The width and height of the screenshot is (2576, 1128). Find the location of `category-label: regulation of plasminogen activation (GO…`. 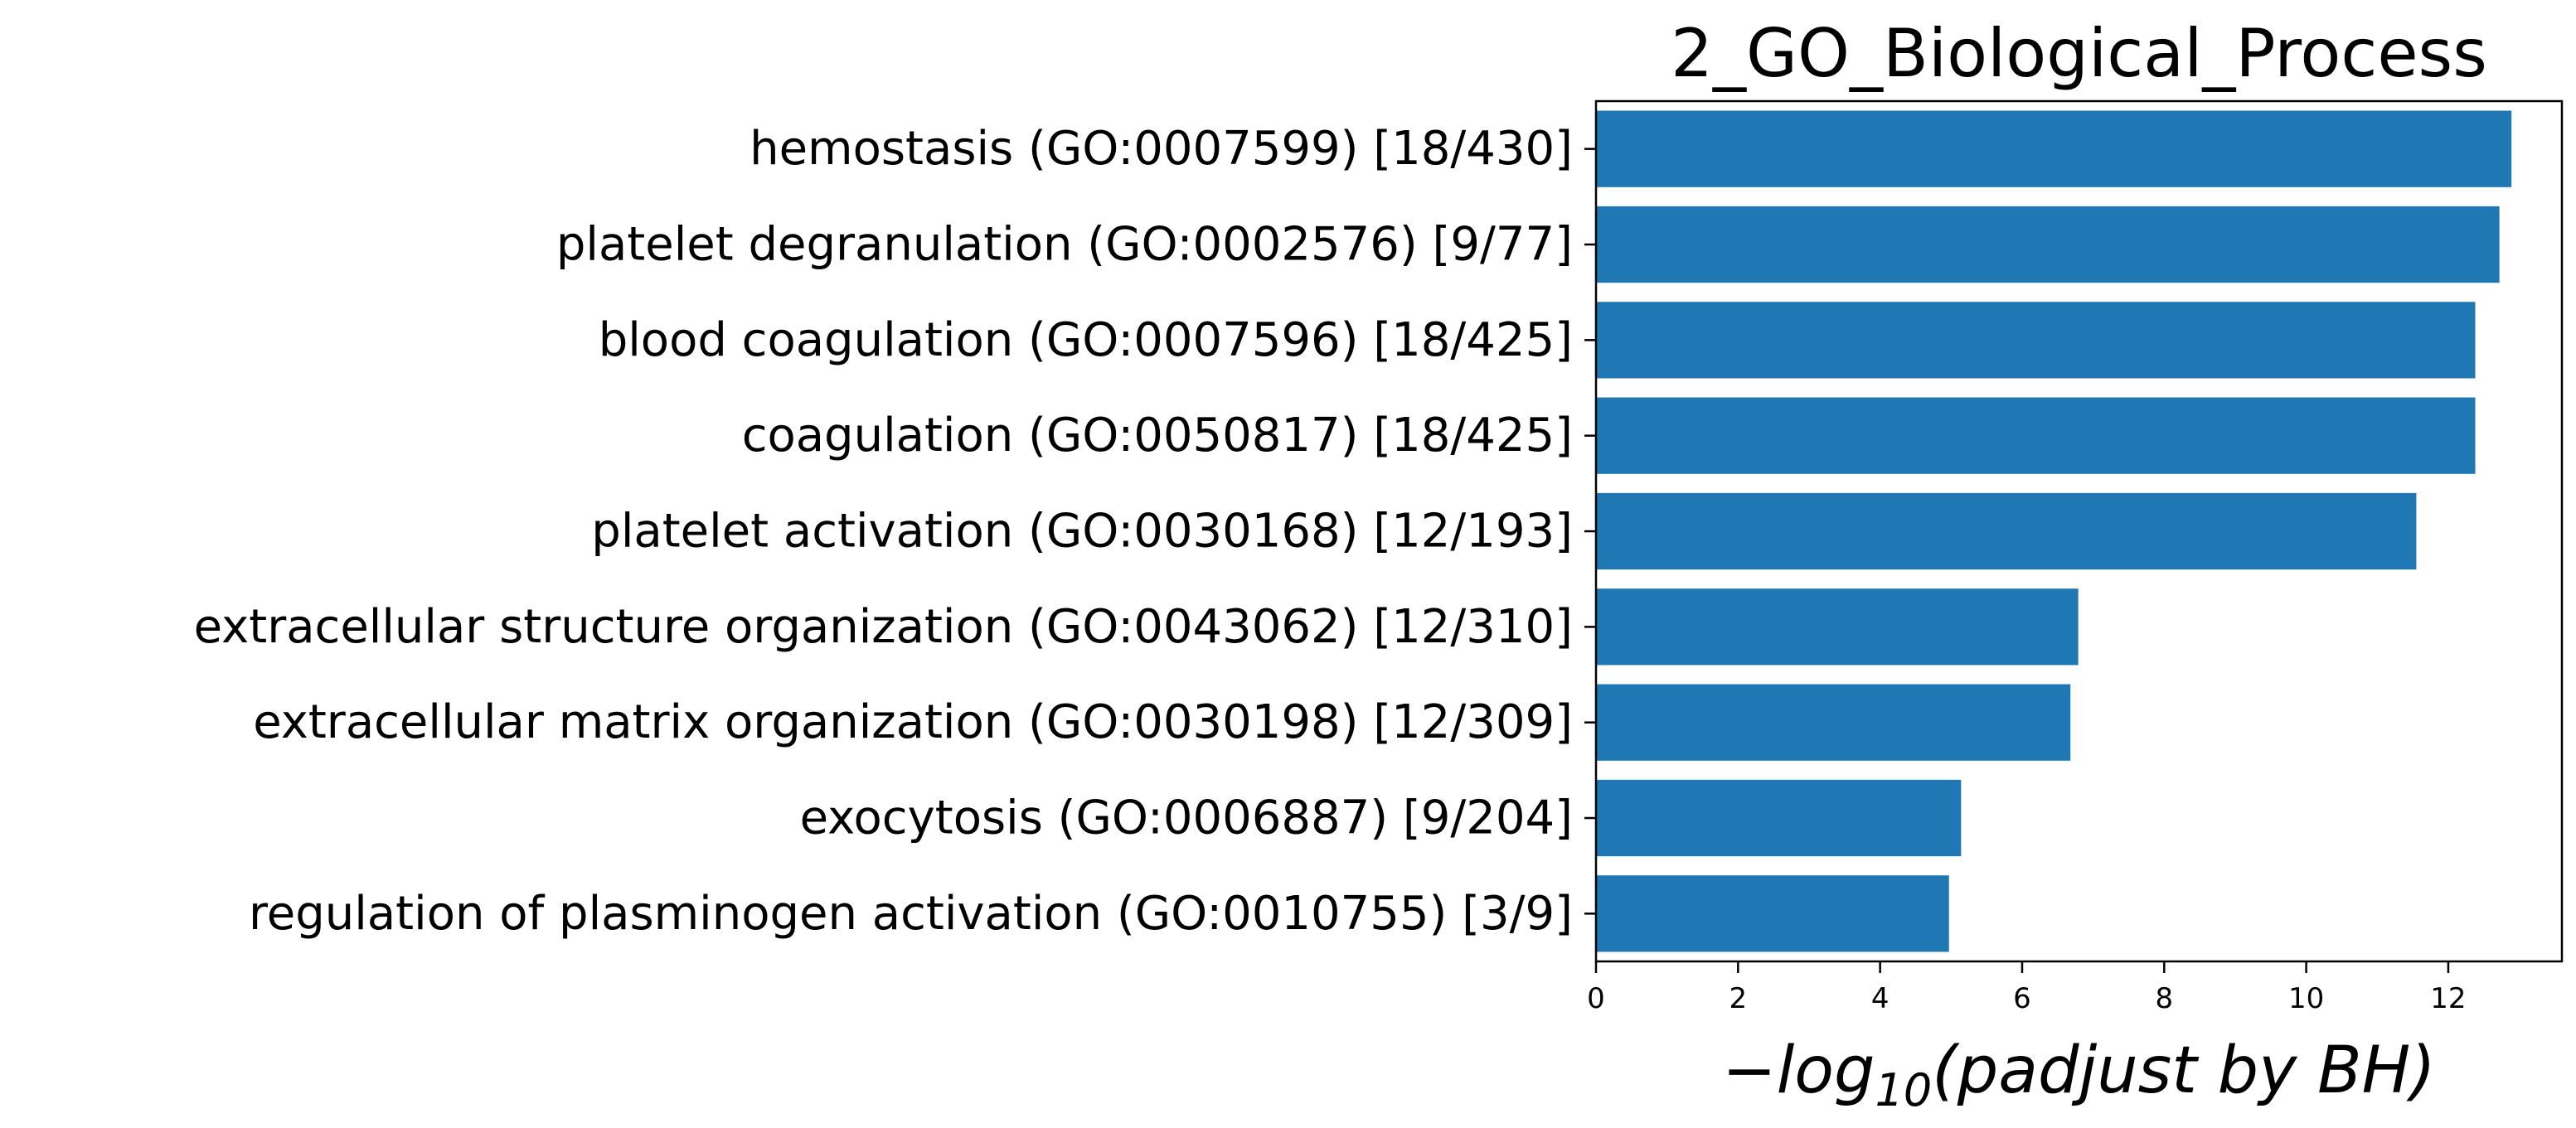

category-label: regulation of plasminogen activation (GO… is located at coordinates (911, 914).